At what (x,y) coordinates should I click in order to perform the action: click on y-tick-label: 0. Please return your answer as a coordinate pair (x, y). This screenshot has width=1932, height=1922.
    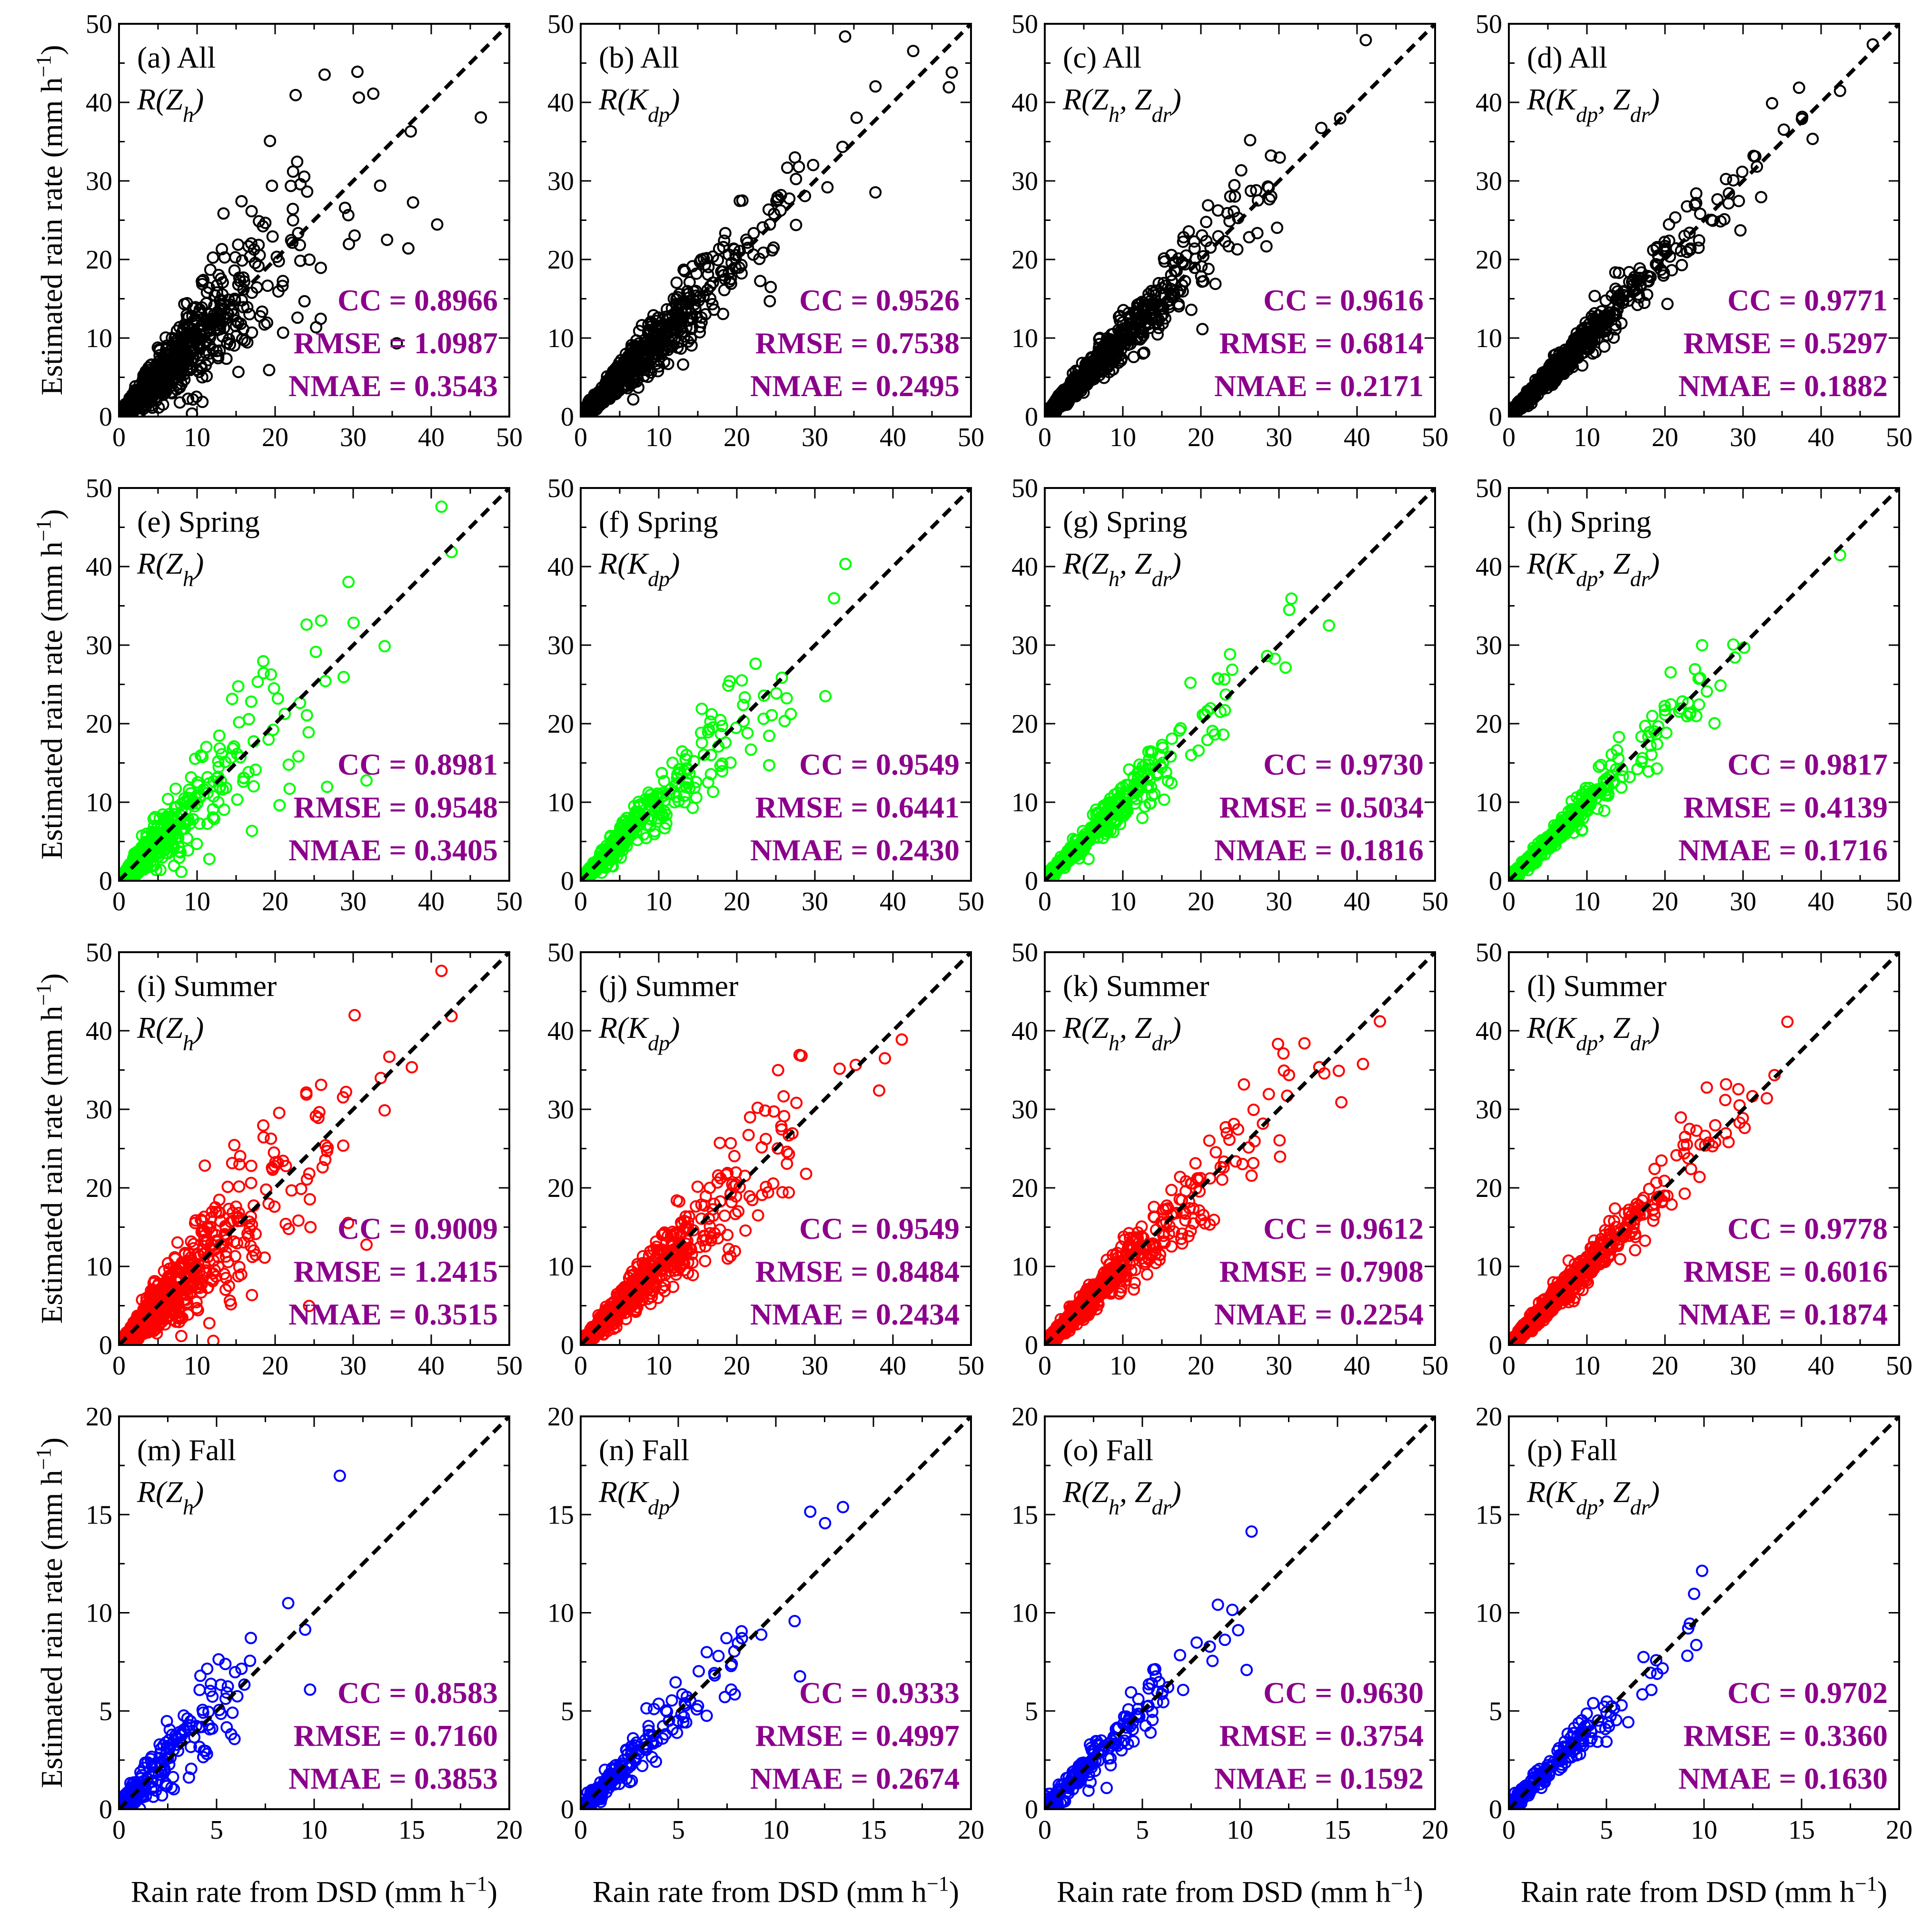
    Looking at the image, I should click on (1495, 417).